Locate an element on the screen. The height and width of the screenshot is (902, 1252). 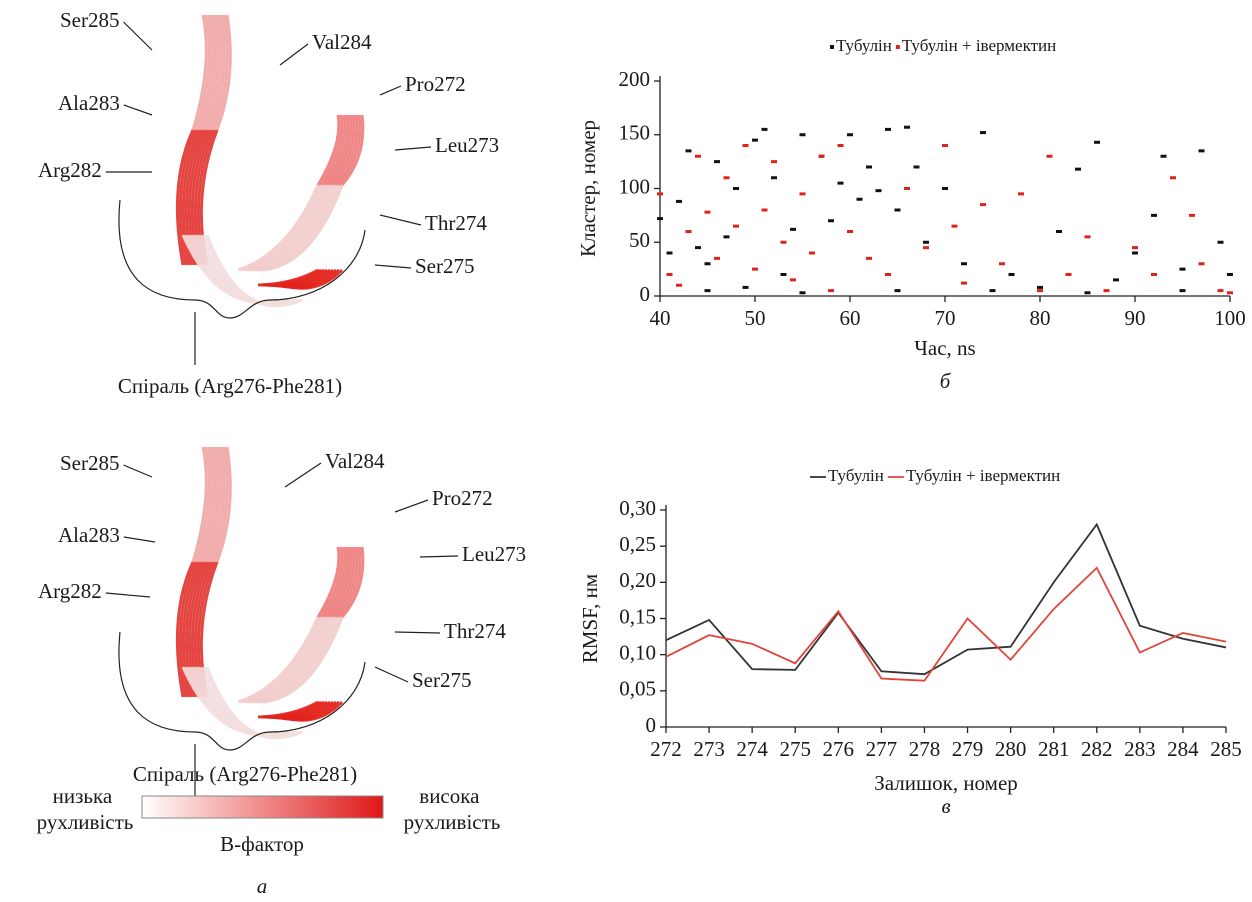
x-tick-label: 273 is located at coordinates (709, 749).